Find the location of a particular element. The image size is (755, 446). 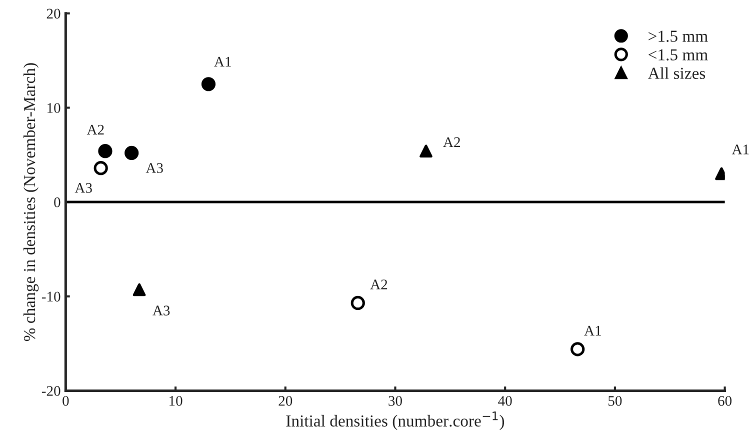

legend-label: >1.5 mm is located at coordinates (678, 36).